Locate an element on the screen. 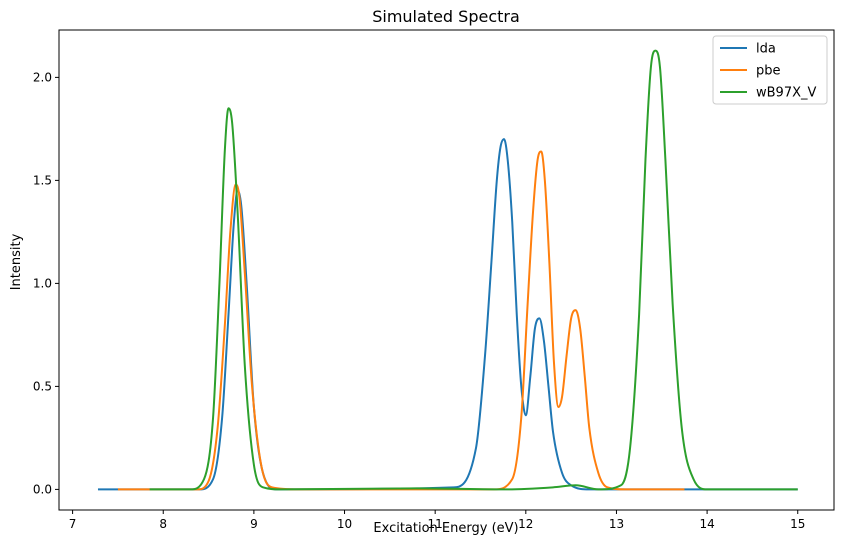 The height and width of the screenshot is (545, 853). x-tick-label: 11 is located at coordinates (435, 524).